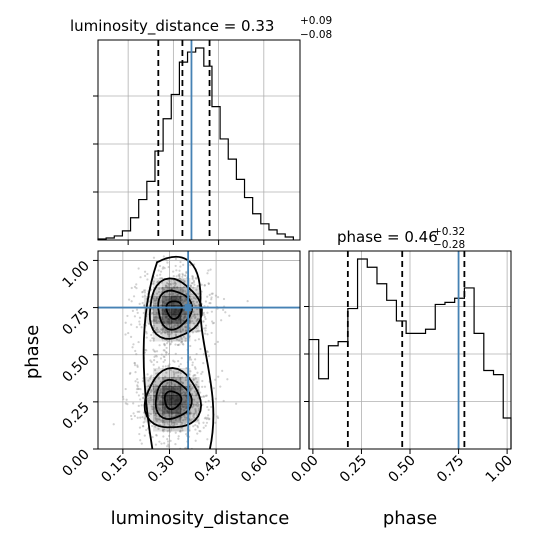  I want to click on joint-ytick-label-3: 0.75, so click(75, 321).